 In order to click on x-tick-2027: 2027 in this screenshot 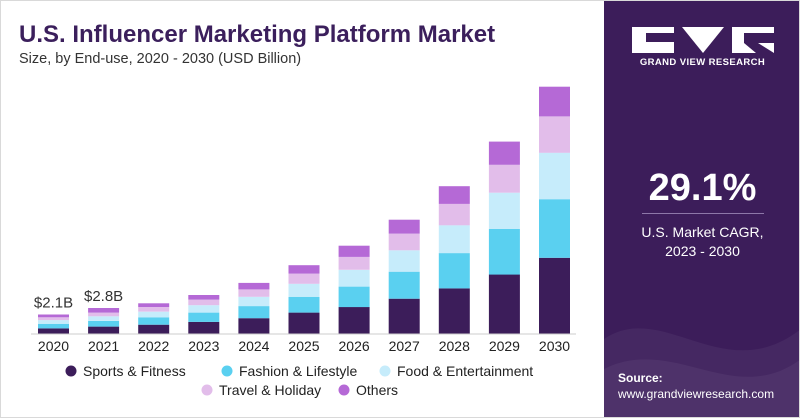, I will do `click(404, 346)`.